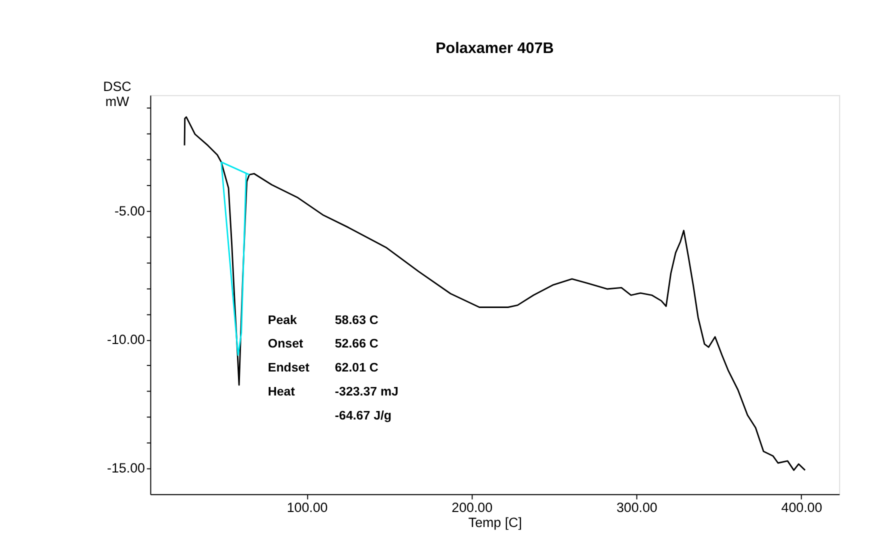 The image size is (887, 555). What do you see at coordinates (472, 507) in the screenshot?
I see `x-tick-label: 200.00` at bounding box center [472, 507].